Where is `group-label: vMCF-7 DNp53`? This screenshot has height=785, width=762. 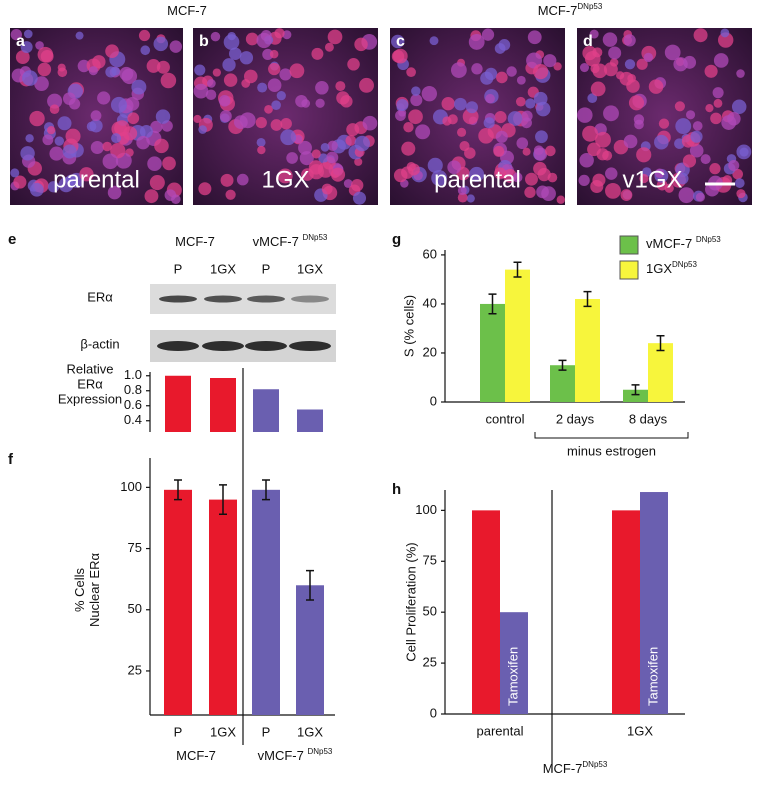 group-label: vMCF-7 DNp53 is located at coordinates (290, 241).